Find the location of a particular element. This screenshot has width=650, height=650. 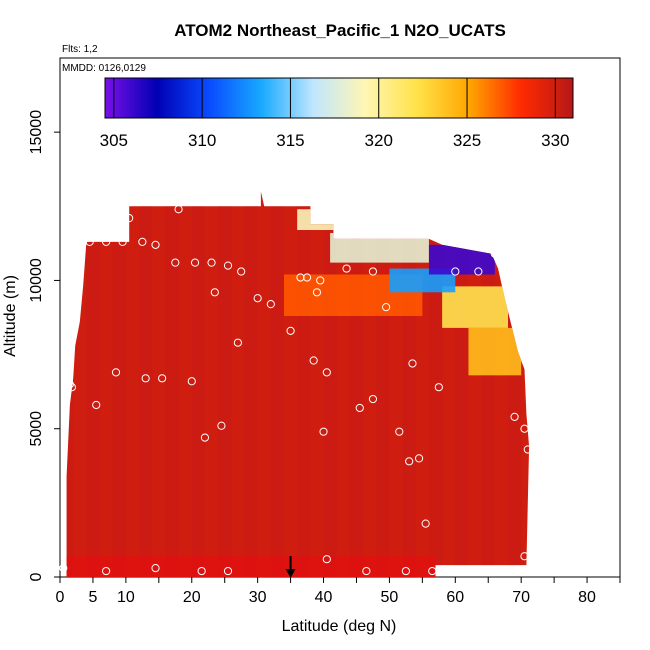

colorbar-bar is located at coordinates (339, 98).